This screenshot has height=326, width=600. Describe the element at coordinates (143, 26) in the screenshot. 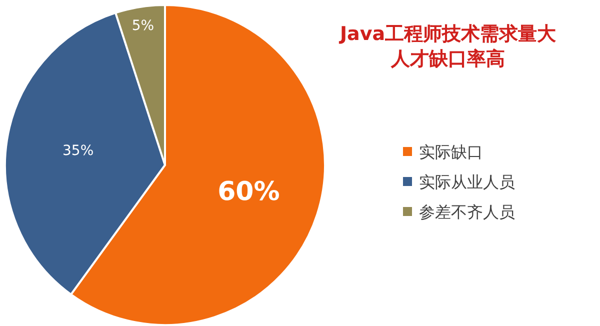

I see `data-label: 5%` at that location.